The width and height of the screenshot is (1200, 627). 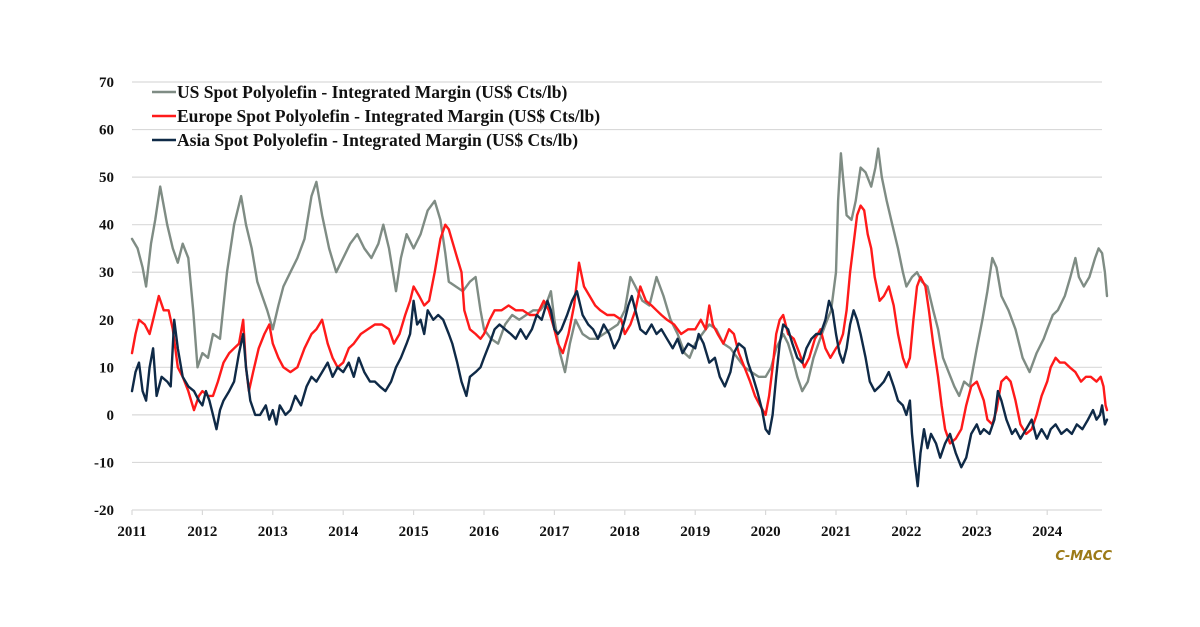 I want to click on y-tick-label: 70, so click(x=106, y=83).